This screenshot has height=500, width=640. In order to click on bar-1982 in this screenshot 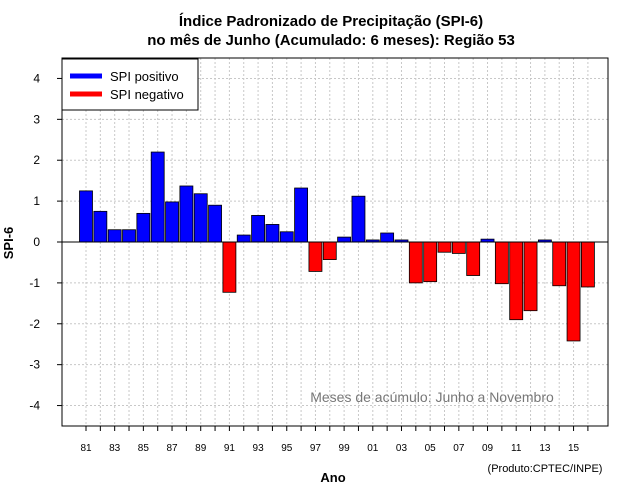, I will do `click(100, 226)`.